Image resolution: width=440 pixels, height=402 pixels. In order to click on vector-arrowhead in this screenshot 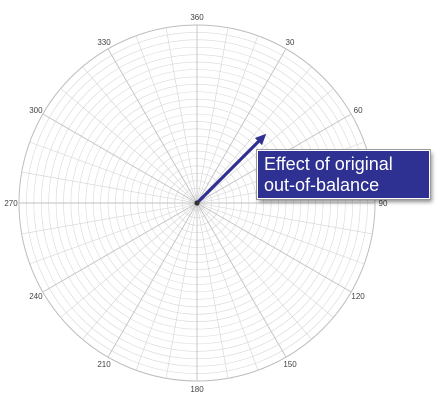, I will do `click(260, 139)`.